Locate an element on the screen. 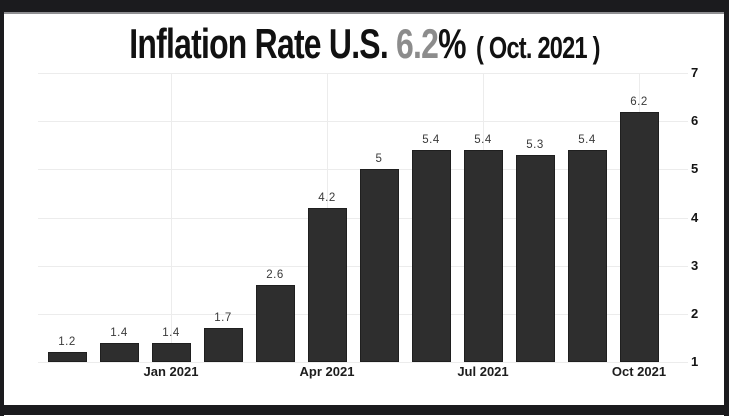 This screenshot has width=729, height=416. right-border is located at coordinates (726, 208).